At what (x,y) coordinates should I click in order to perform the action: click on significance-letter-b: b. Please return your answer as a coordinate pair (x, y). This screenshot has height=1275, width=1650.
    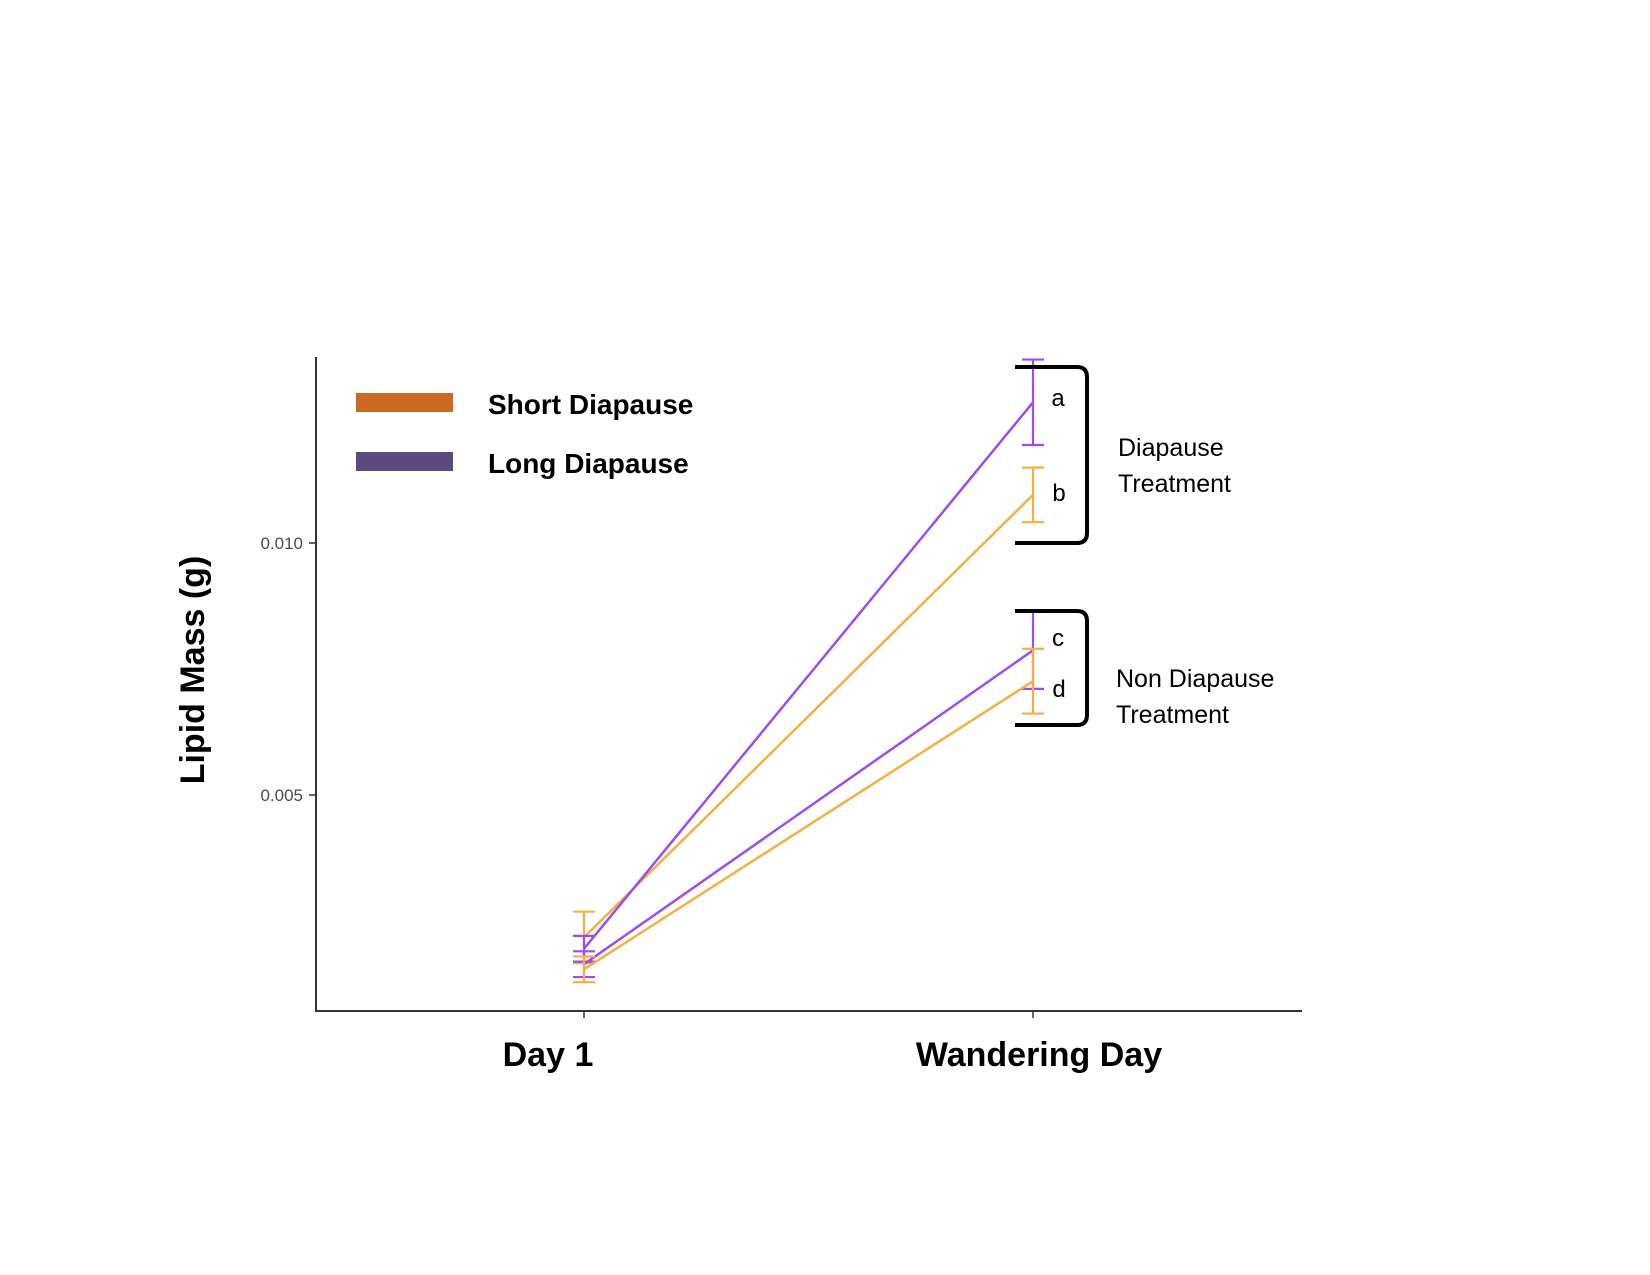
    Looking at the image, I should click on (1058, 493).